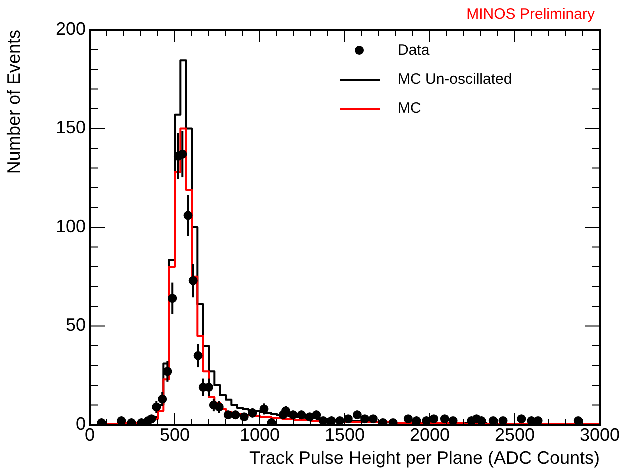 This screenshot has height=470, width=627. What do you see at coordinates (71, 28) in the screenshot?
I see `y-tick-label: 200` at bounding box center [71, 28].